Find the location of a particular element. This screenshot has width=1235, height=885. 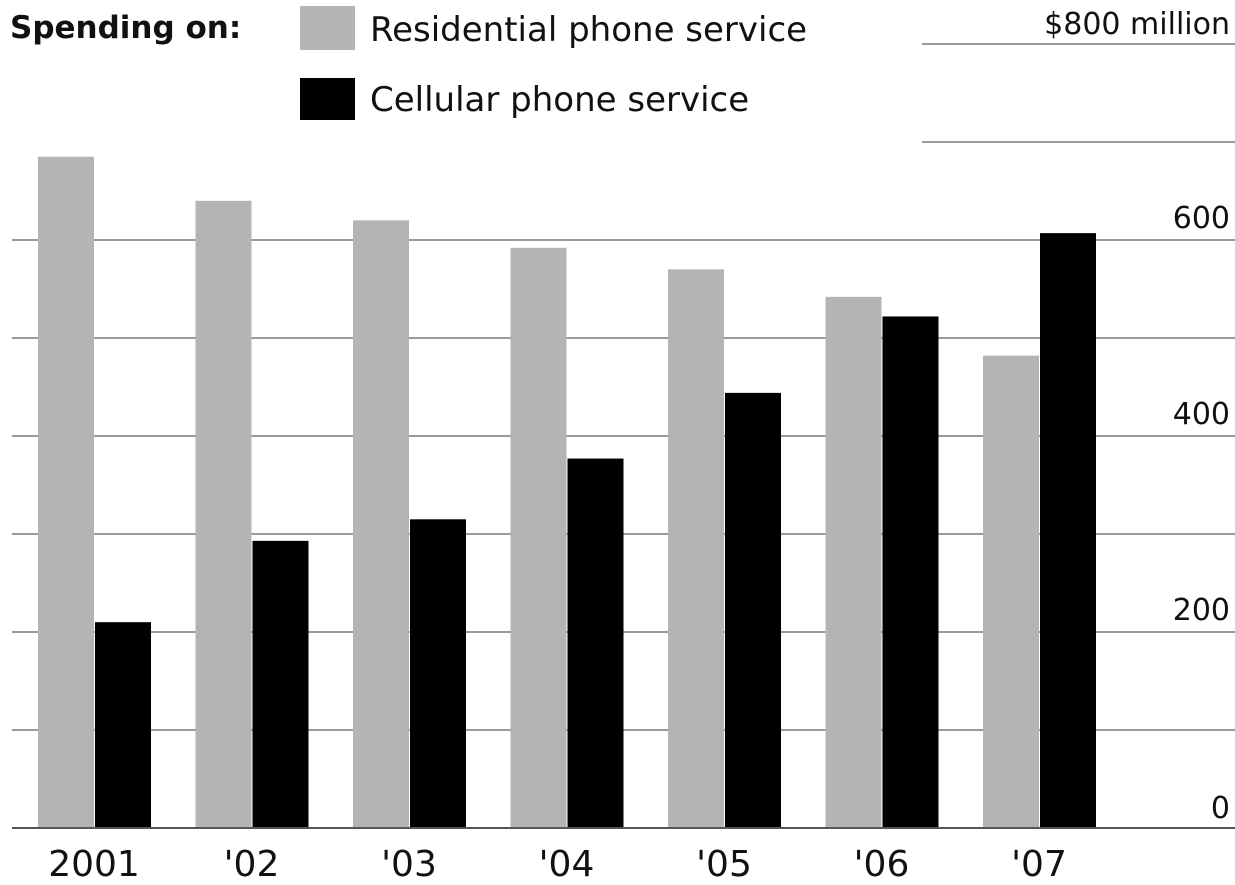

x-tick-label-3: '04 is located at coordinates (567, 864).